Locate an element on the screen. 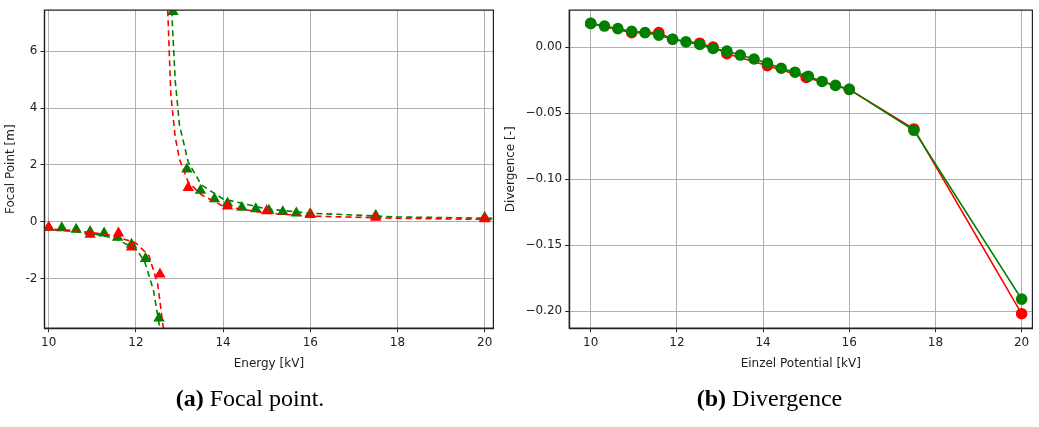  text: (b) Divergence is located at coordinates (769, 398).